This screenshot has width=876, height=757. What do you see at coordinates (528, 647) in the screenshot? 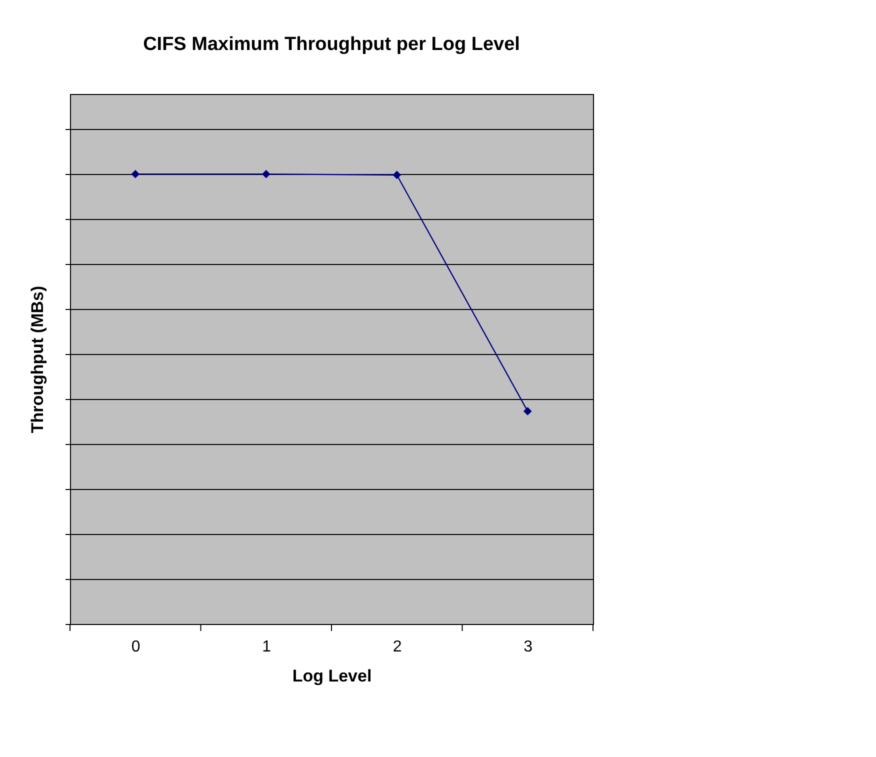
I see `x-tick-label: 3` at bounding box center [528, 647].